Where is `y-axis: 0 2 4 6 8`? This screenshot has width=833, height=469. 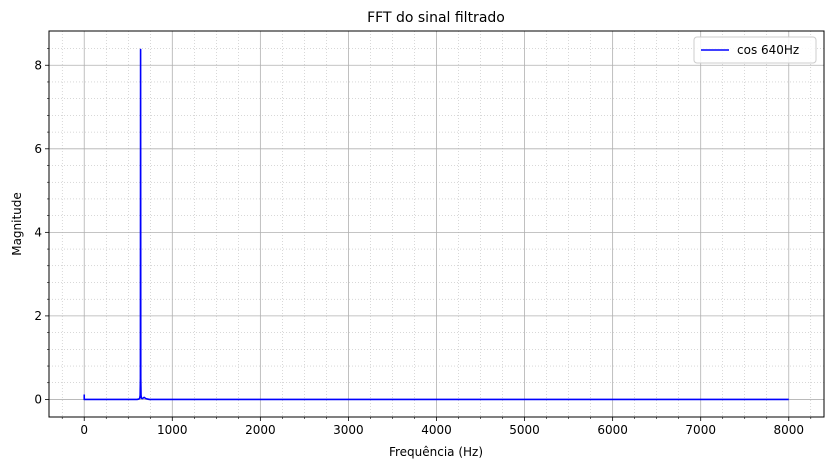 y-axis: 0 2 4 6 8 is located at coordinates (41, 227).